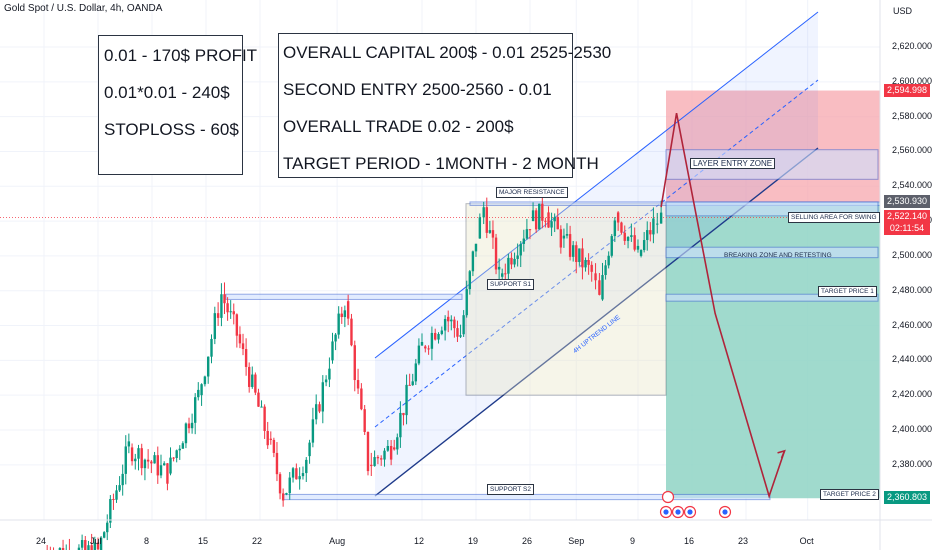 The image size is (932, 550). I want to click on profit-note-line: STOPLOSS - 60$, so click(171, 129).